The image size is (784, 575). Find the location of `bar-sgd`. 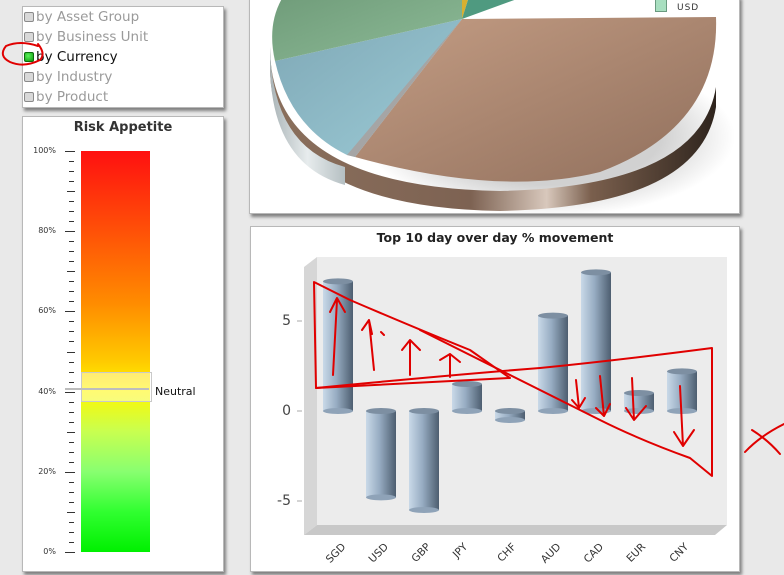

bar-sgd is located at coordinates (338, 346).